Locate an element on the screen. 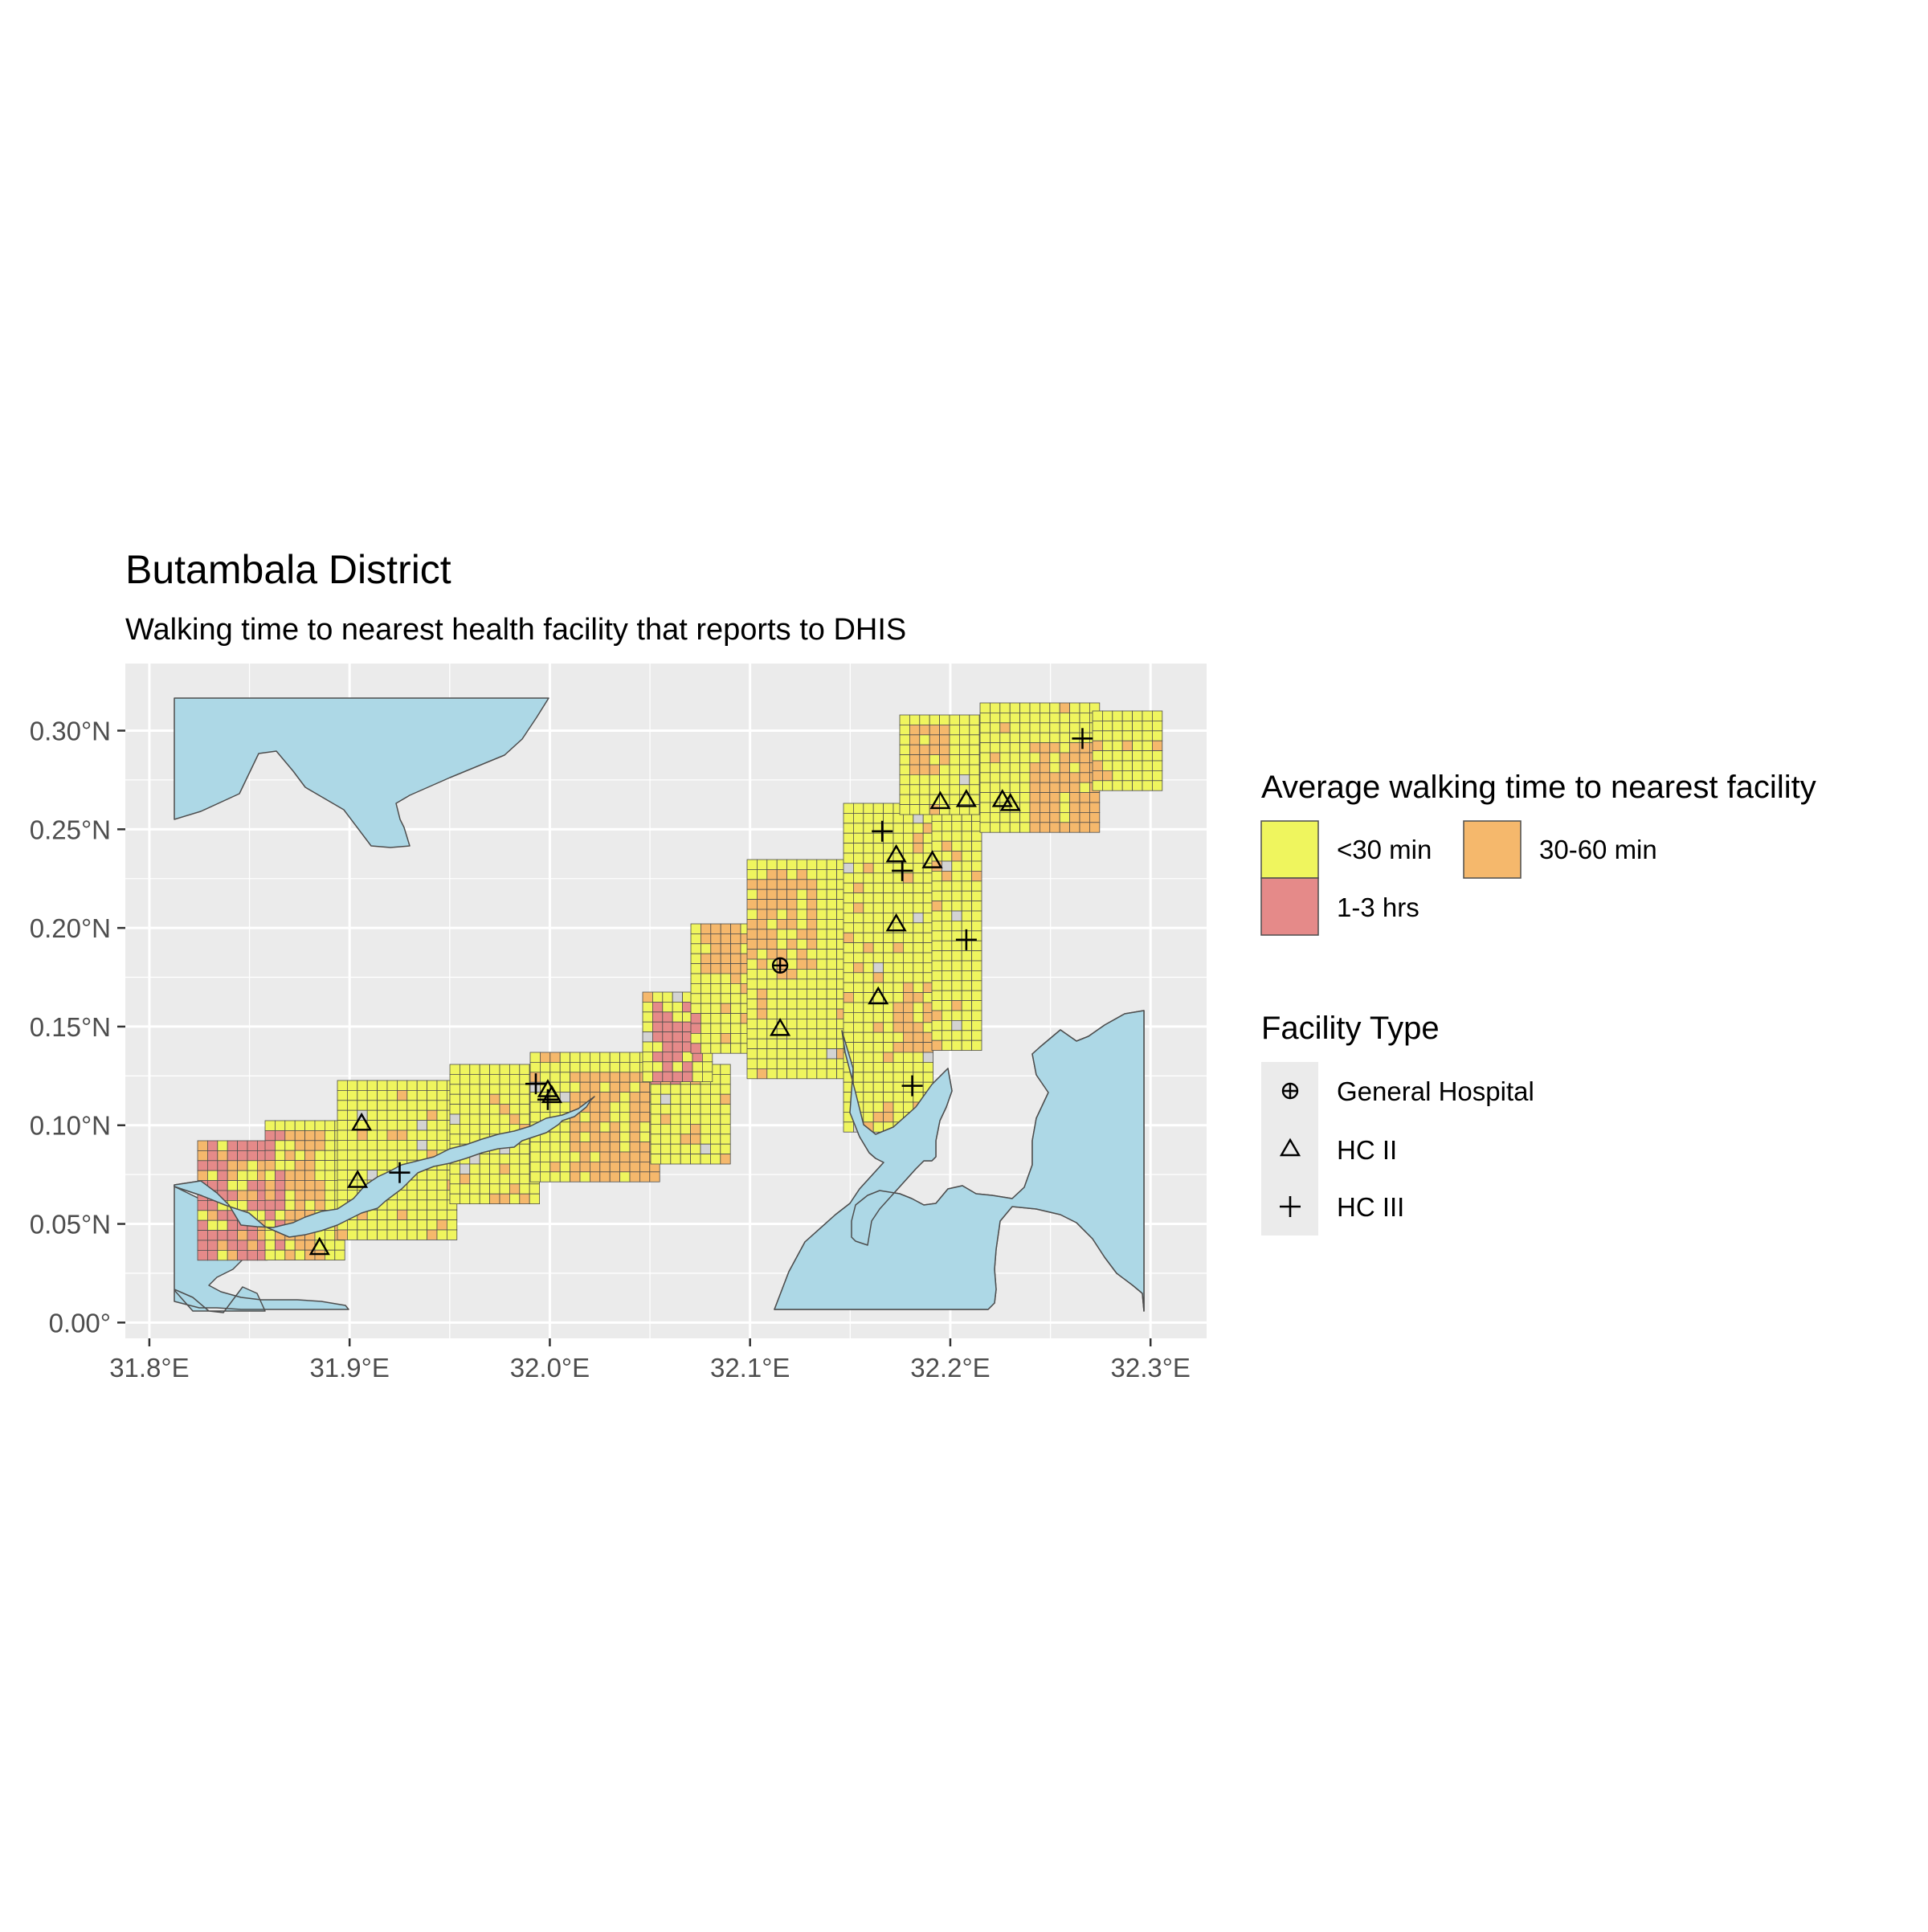  y-tick-label: 0.30°N is located at coordinates (71, 731).